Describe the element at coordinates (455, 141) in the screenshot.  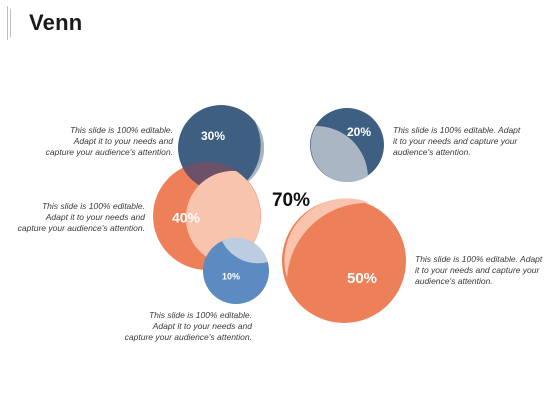
I see `caption-20-line-2: it to your needs and capture your` at that location.